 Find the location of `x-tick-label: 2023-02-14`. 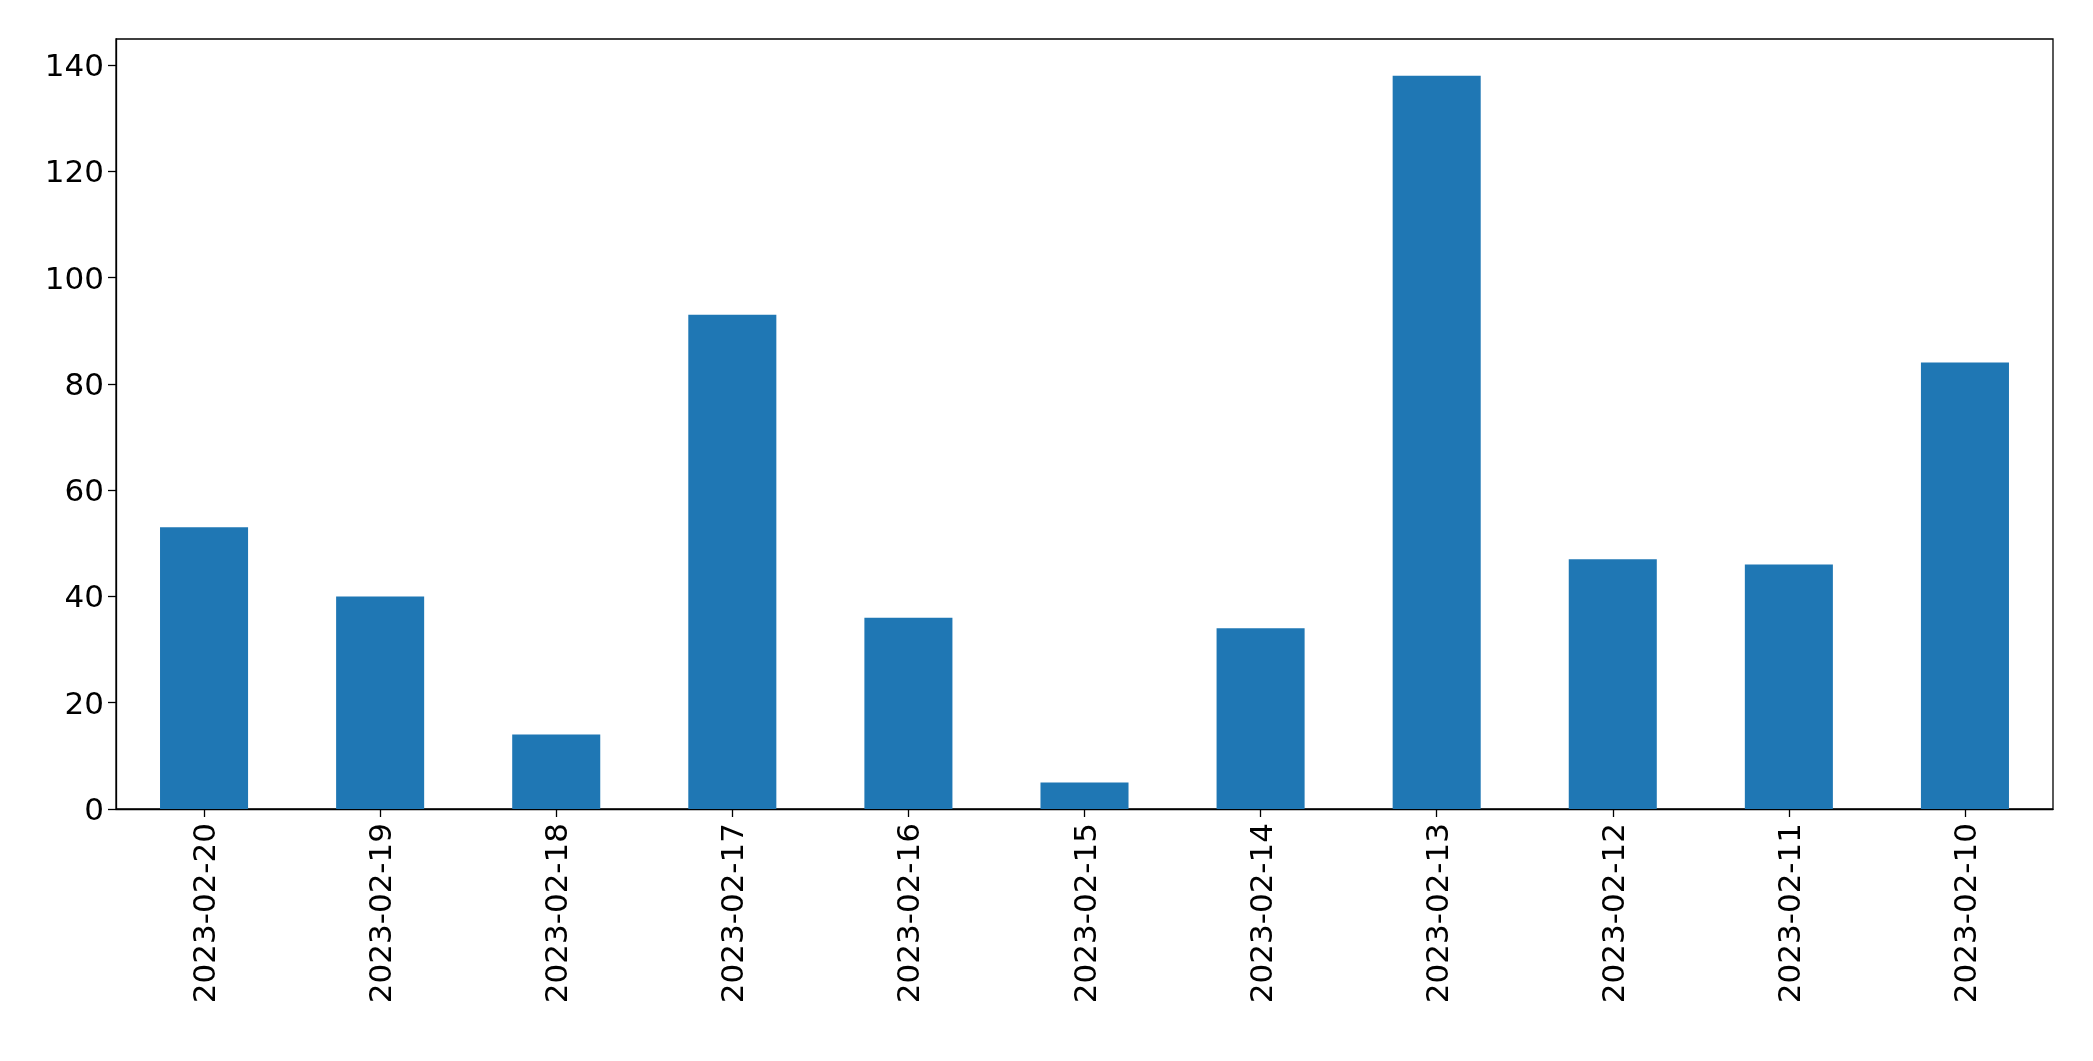

x-tick-label: 2023-02-14 is located at coordinates (1260, 913).